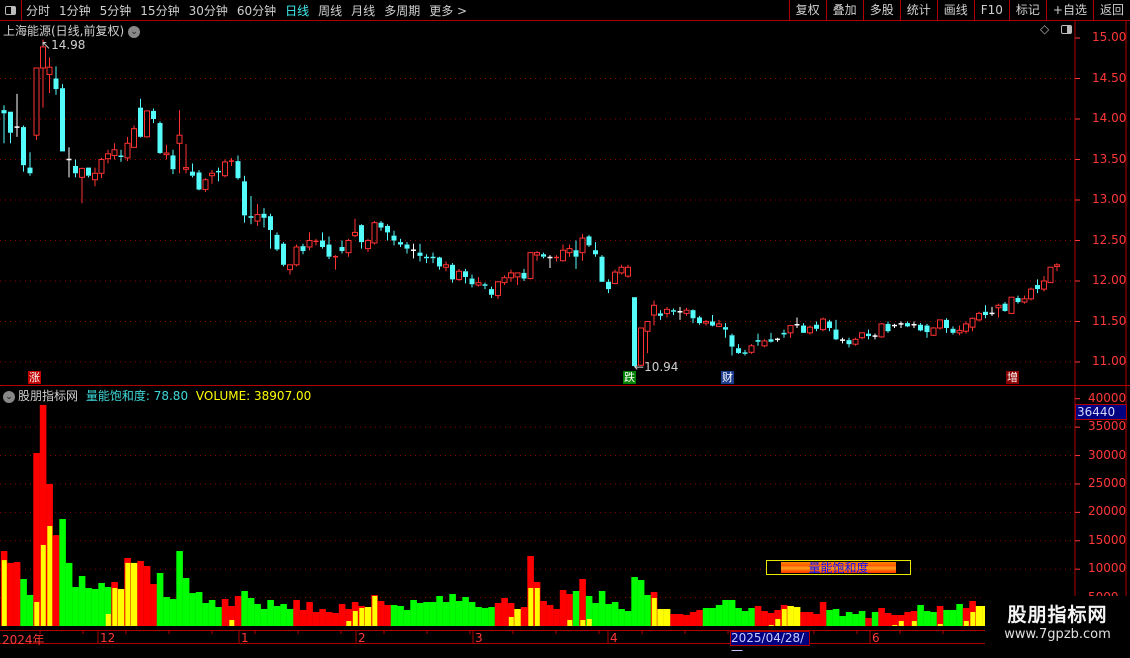  What do you see at coordinates (1012, 377) in the screenshot?
I see `event-marker: 增` at bounding box center [1012, 377].